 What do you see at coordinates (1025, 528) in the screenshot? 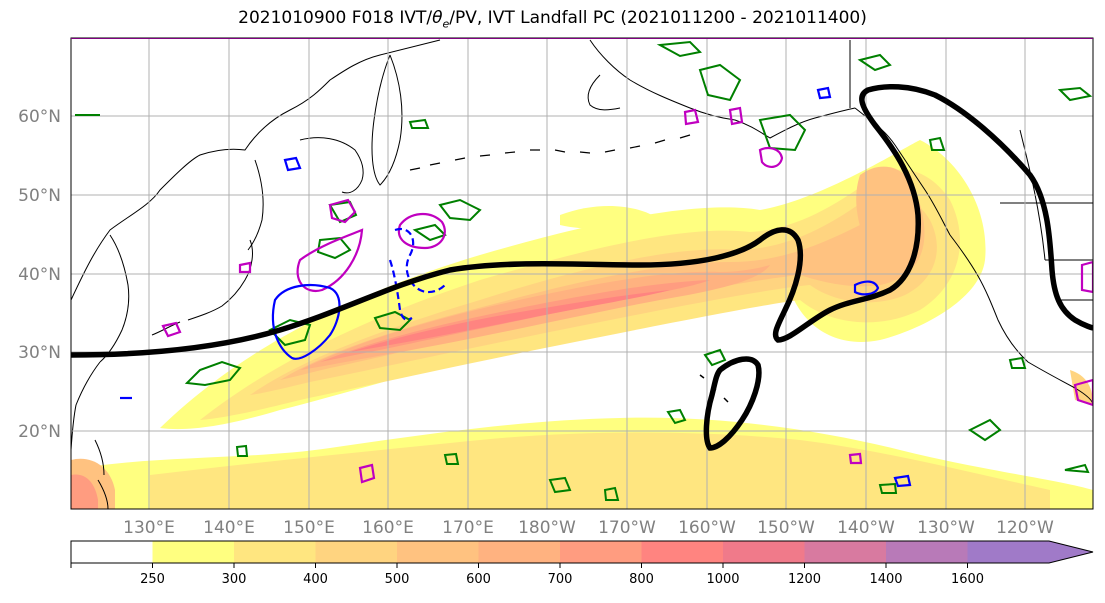
I see `lon-label-120w: 120°W` at bounding box center [1025, 528].